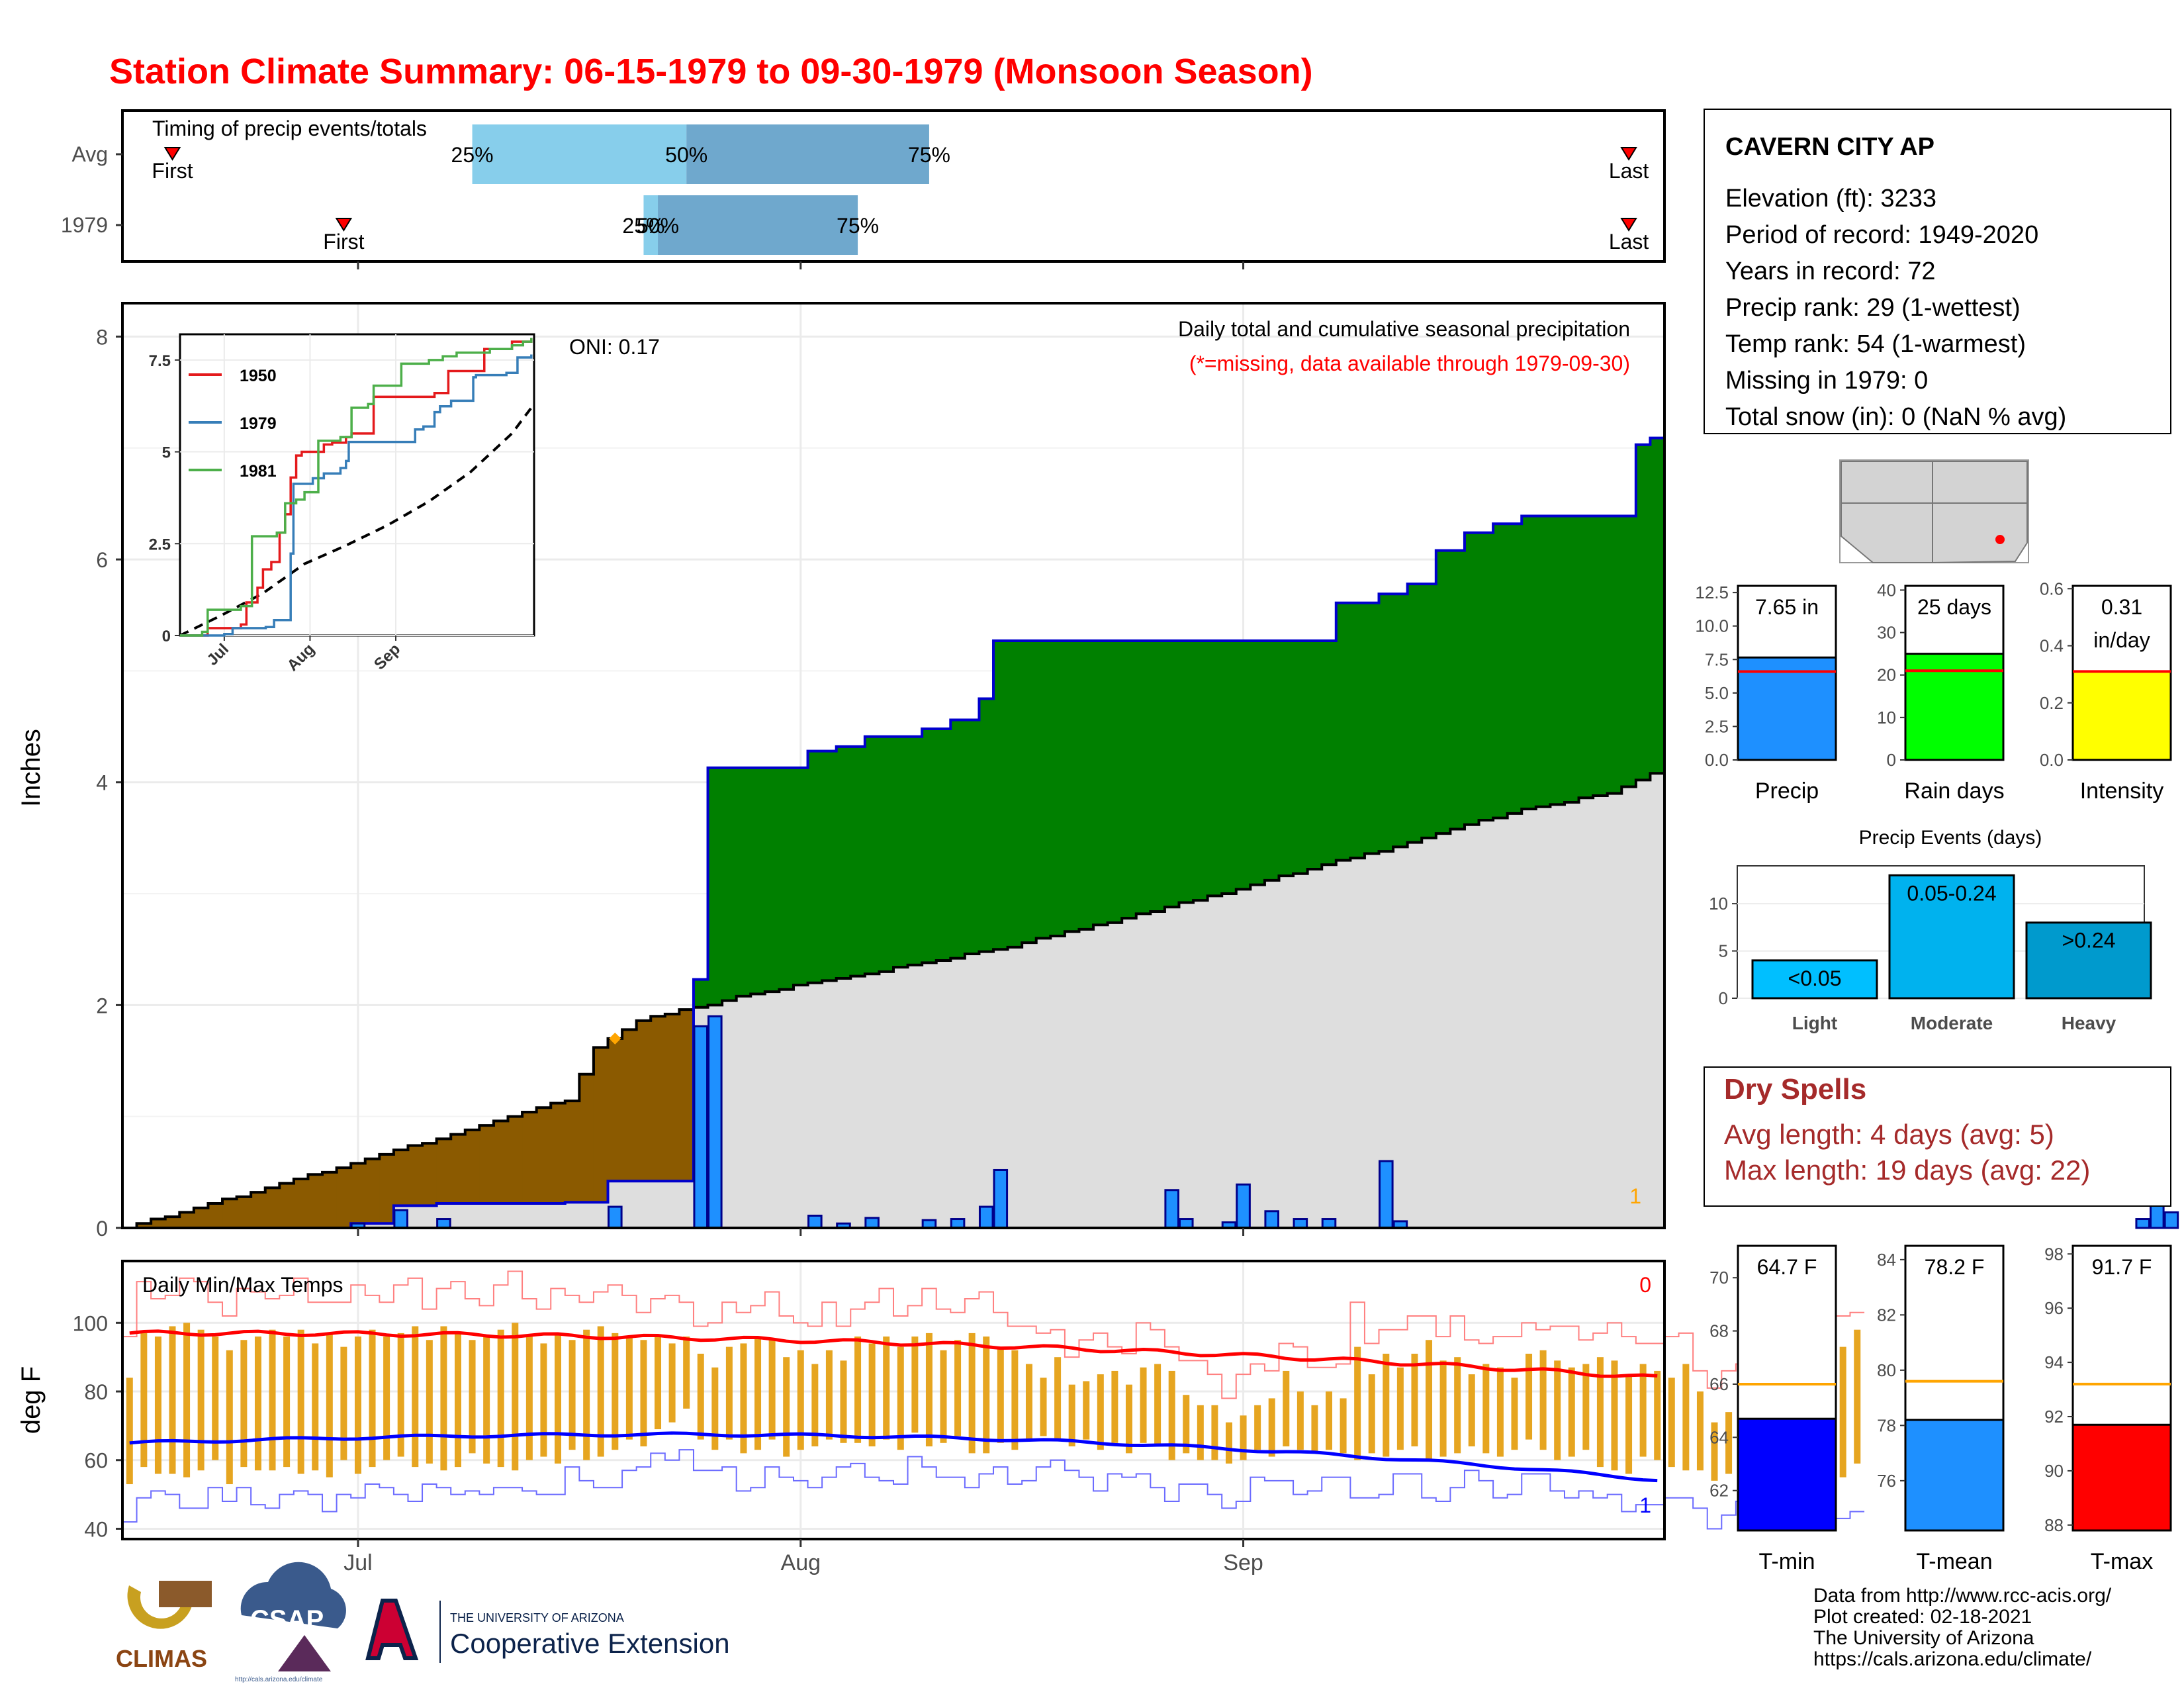 The width and height of the screenshot is (2184, 1688). Describe the element at coordinates (893, 1353) in the screenshot. I see `average-max-line` at that location.